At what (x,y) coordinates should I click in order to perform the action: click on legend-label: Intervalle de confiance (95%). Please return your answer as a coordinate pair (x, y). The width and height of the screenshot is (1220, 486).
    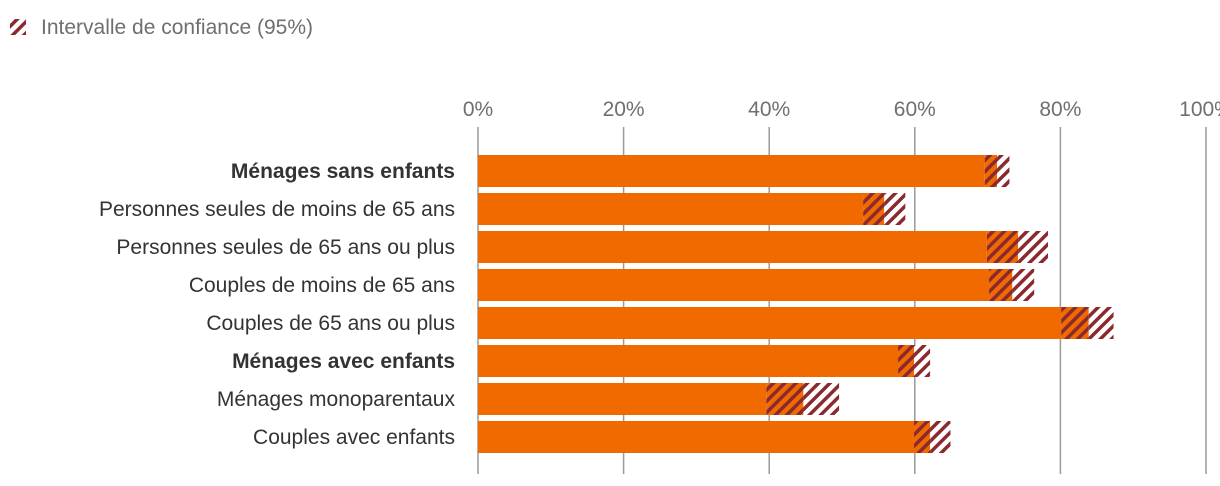
    Looking at the image, I should click on (177, 27).